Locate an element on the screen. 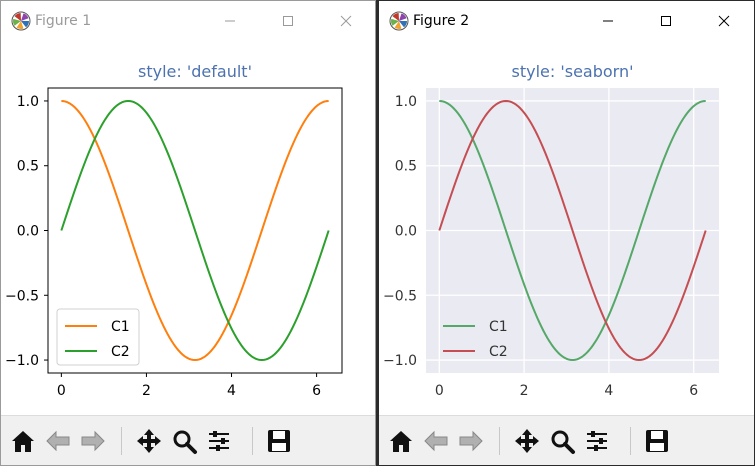  chart-title: style: 'seaborn' is located at coordinates (572, 71).